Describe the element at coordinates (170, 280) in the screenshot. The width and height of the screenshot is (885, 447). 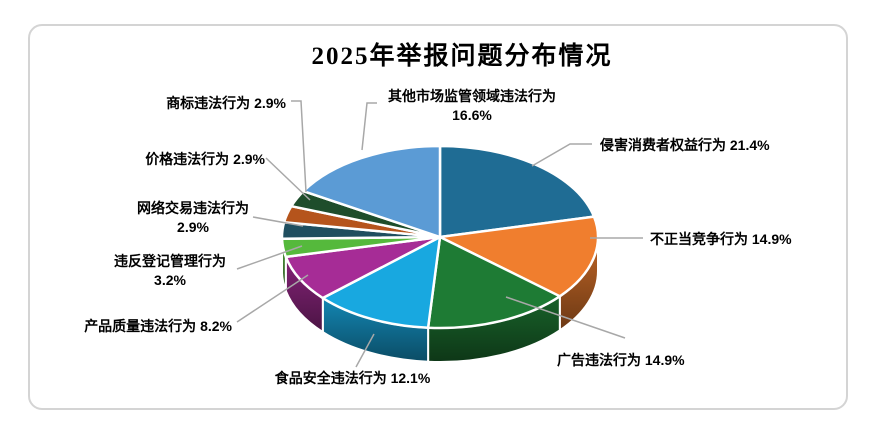
I see `slice-label-percent: 3.2%` at that location.